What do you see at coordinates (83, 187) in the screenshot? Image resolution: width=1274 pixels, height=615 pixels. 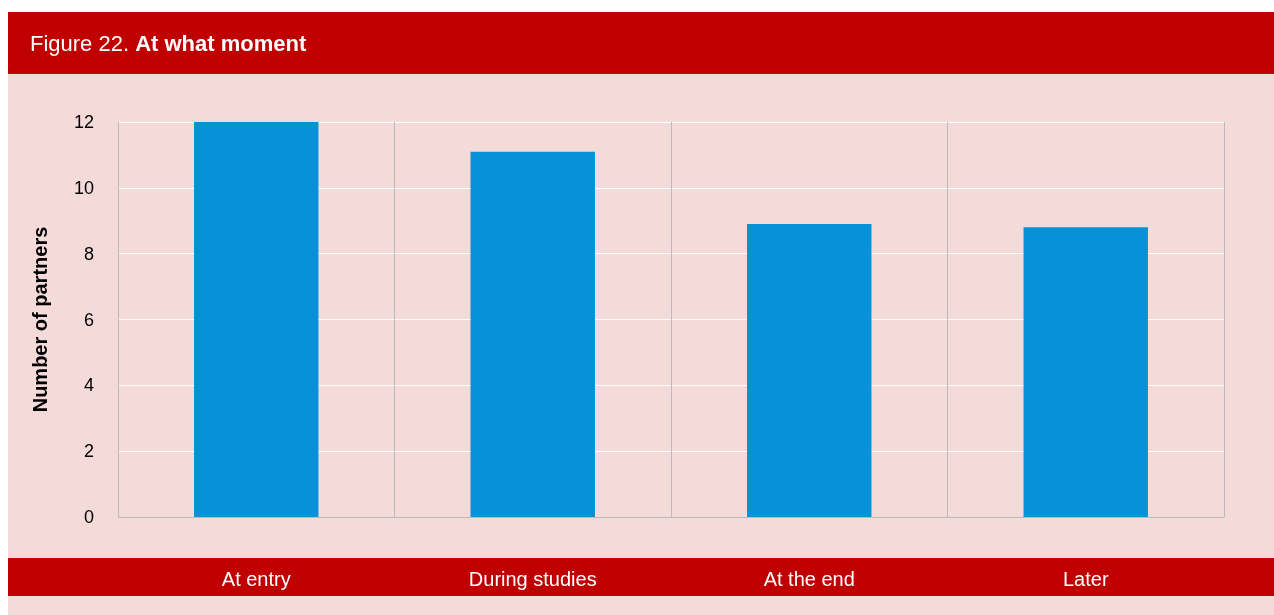 I see `y-tick-label: 10` at bounding box center [83, 187].